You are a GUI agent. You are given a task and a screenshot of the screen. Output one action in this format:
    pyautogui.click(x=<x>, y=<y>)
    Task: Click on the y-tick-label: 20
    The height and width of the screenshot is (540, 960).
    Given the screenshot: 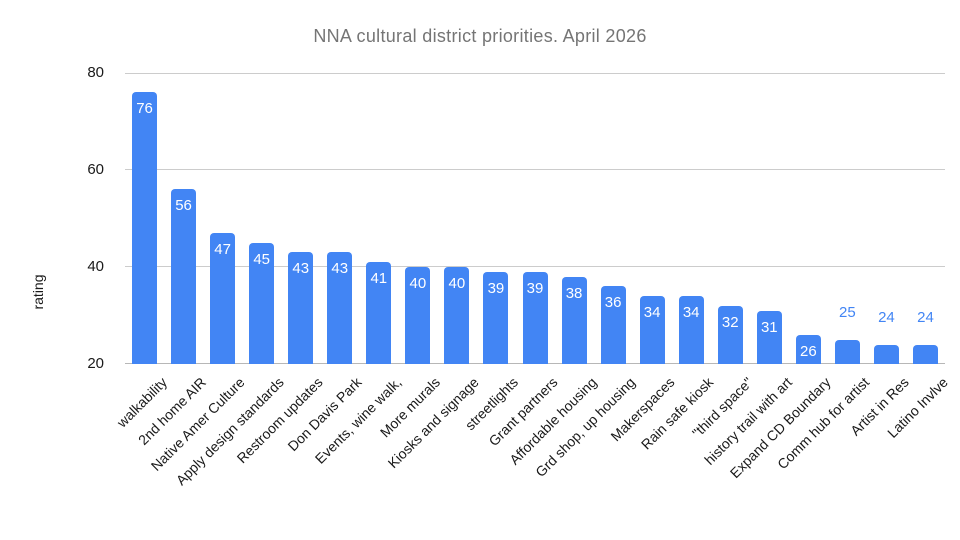 What is the action you would take?
    pyautogui.click(x=95, y=363)
    